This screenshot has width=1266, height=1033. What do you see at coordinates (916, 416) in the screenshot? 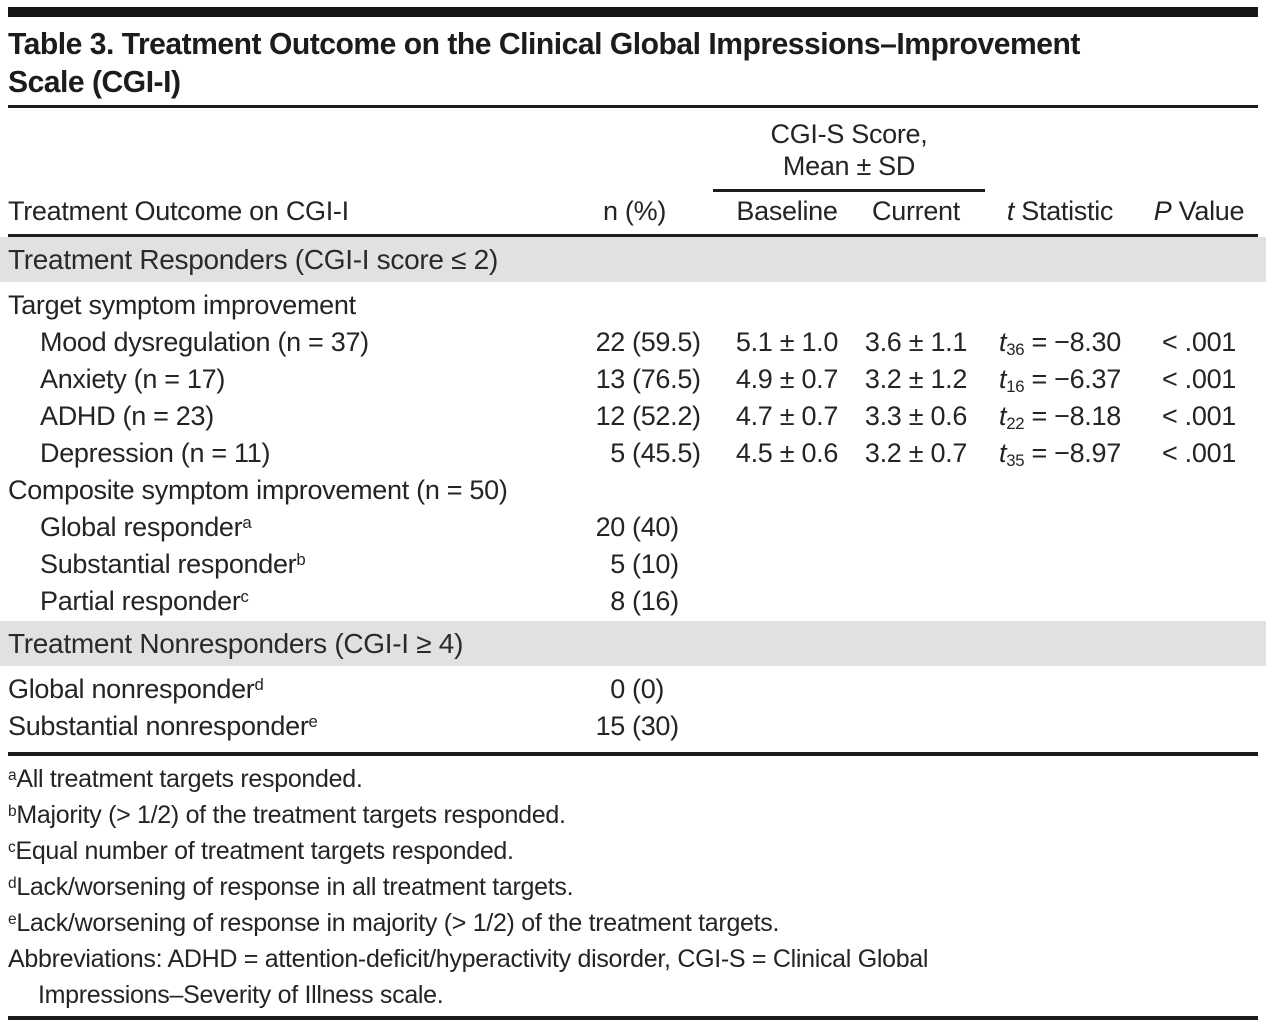
I see `cell-current: 3.3 ± 0.6` at bounding box center [916, 416].